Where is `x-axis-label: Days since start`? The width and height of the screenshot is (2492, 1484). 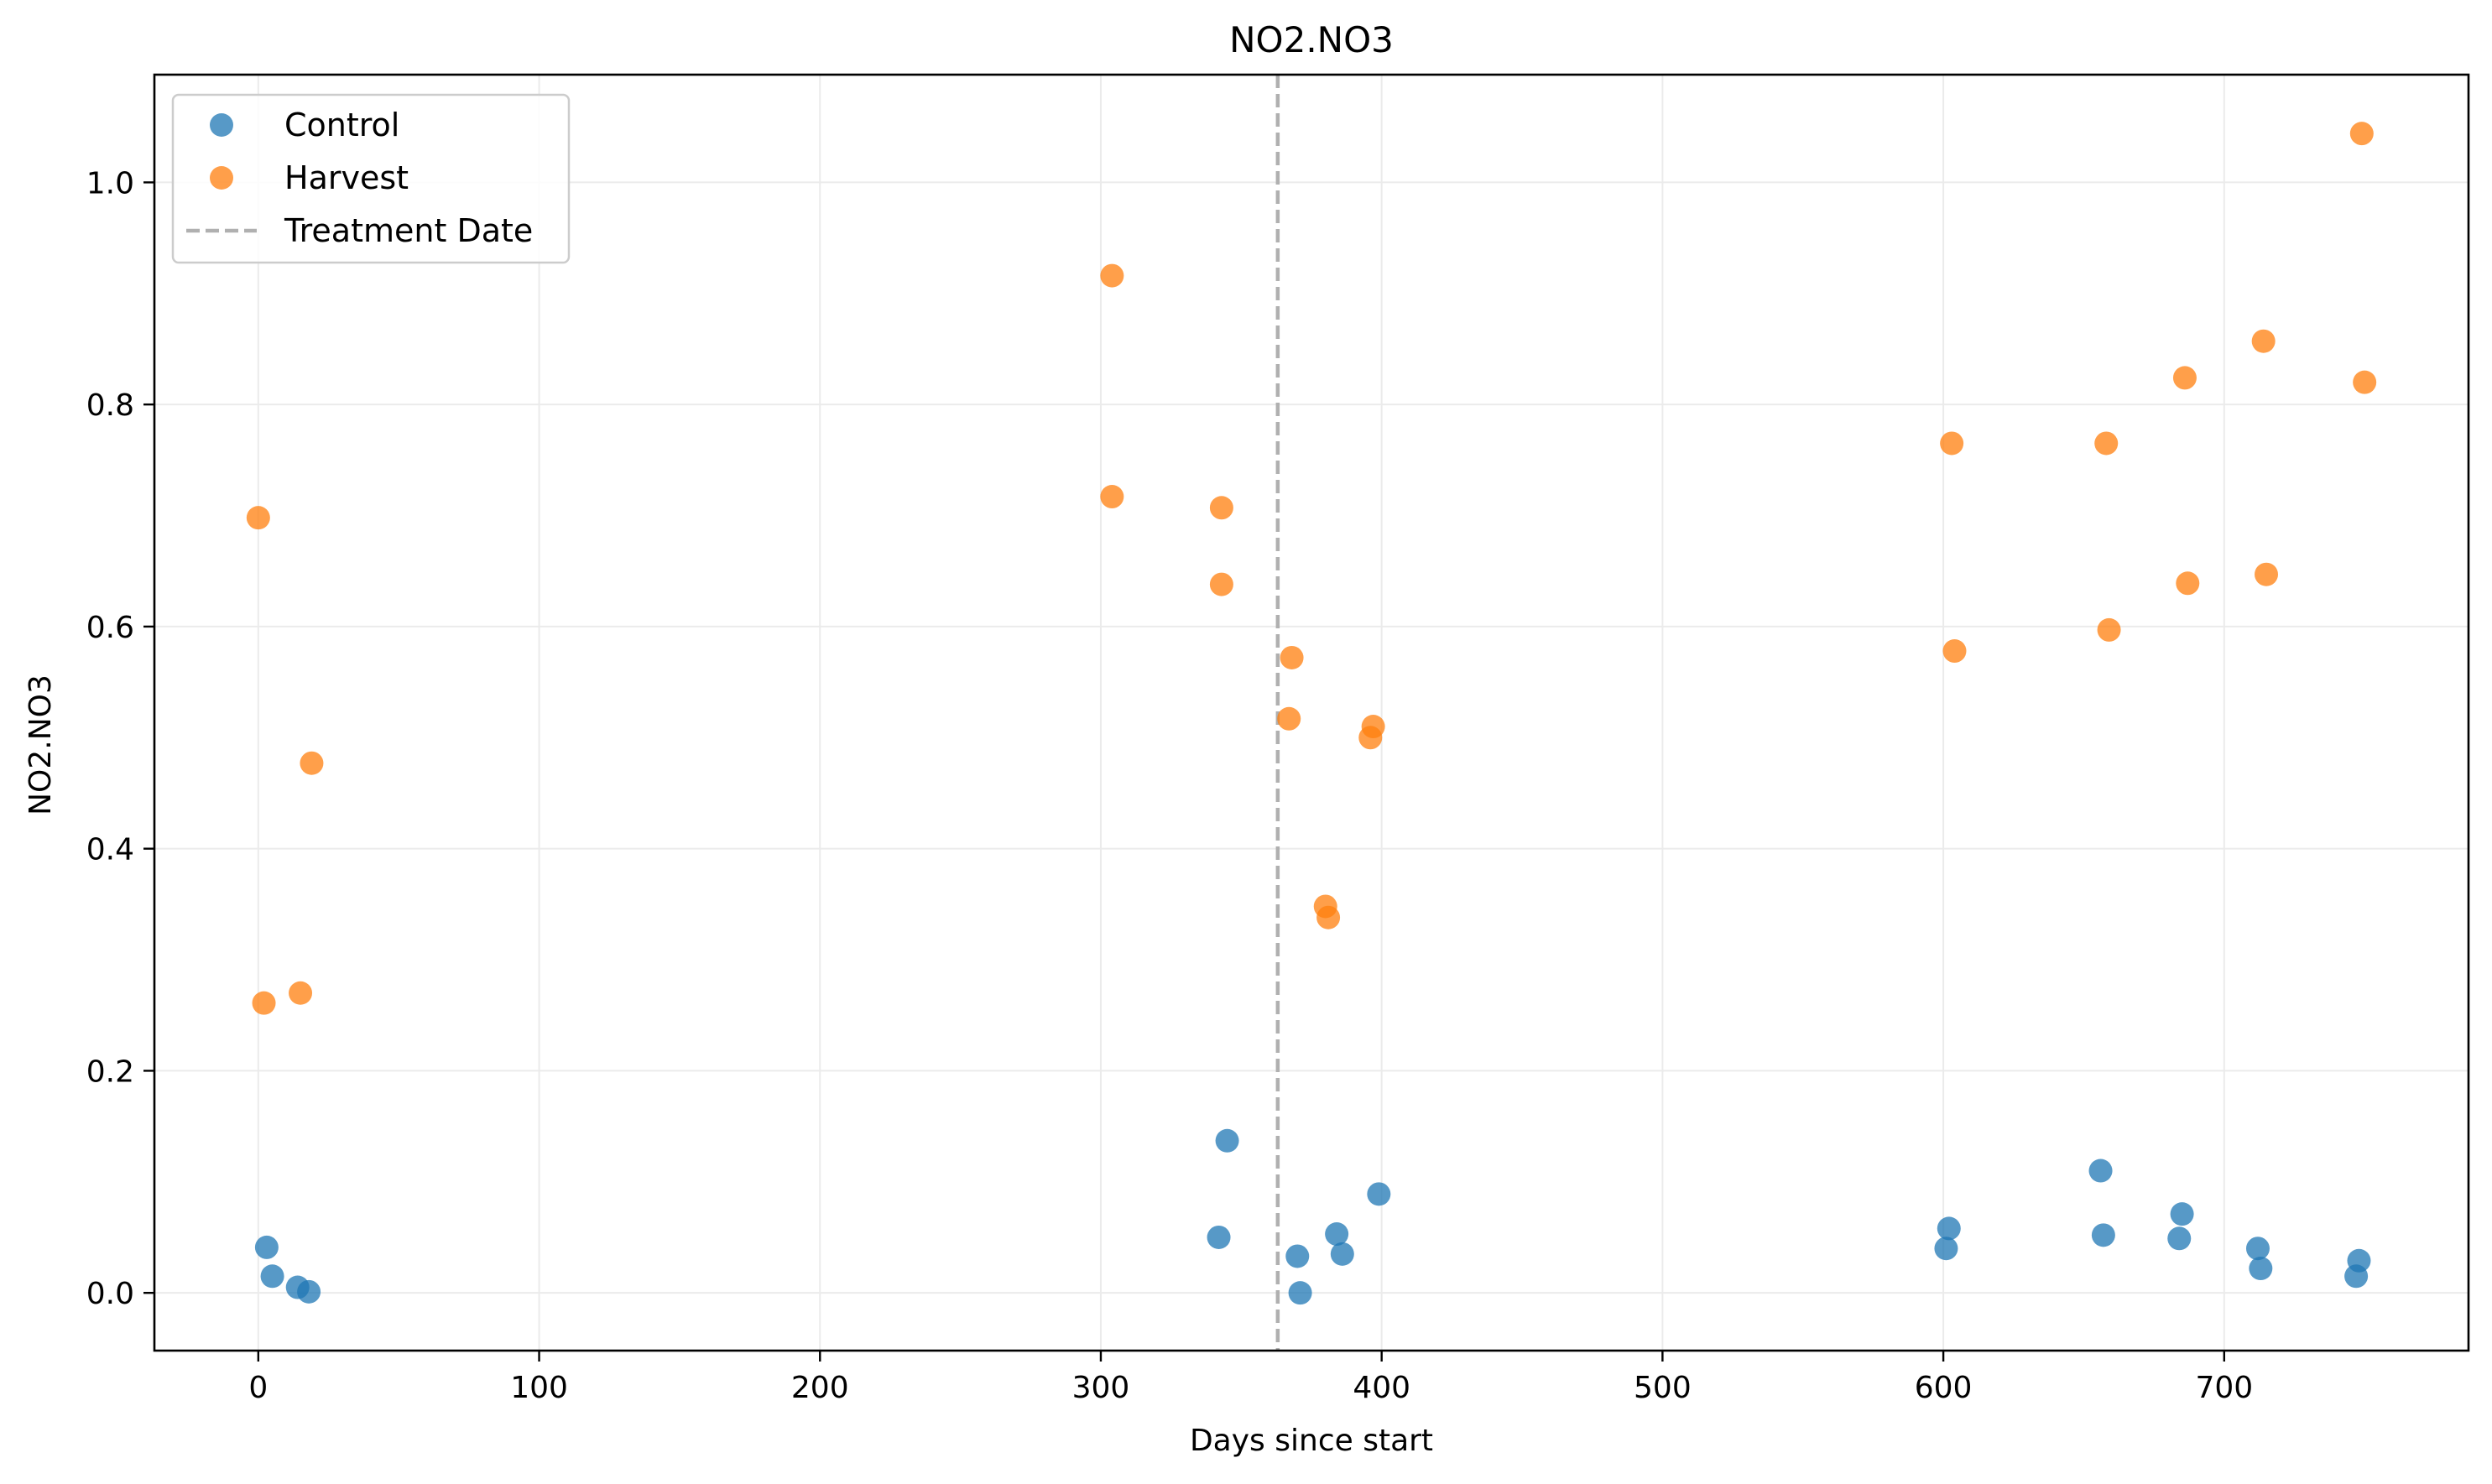 x-axis-label: Days since start is located at coordinates (1311, 1441).